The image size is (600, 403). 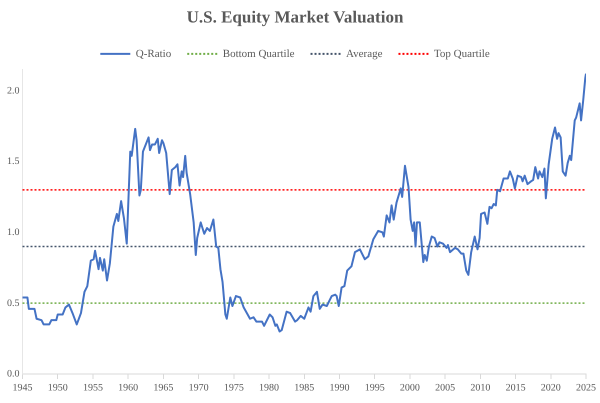 What do you see at coordinates (339, 388) in the screenshot?
I see `x-tick-label: 1990` at bounding box center [339, 388].